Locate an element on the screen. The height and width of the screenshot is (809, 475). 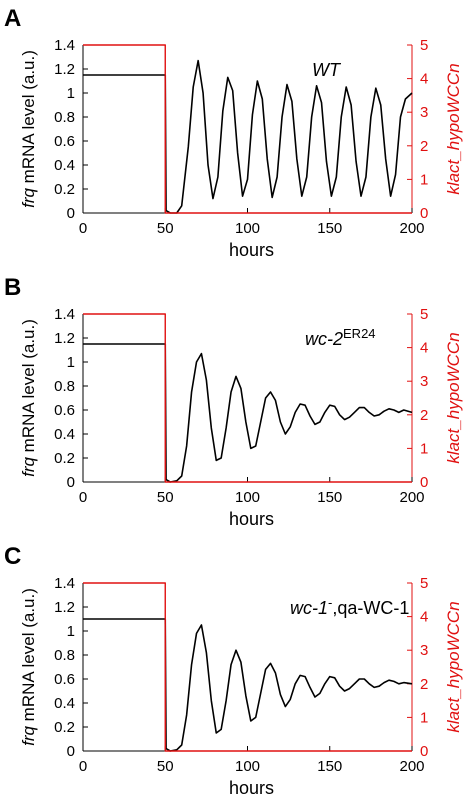
panel-letter: B is located at coordinates (12, 287).